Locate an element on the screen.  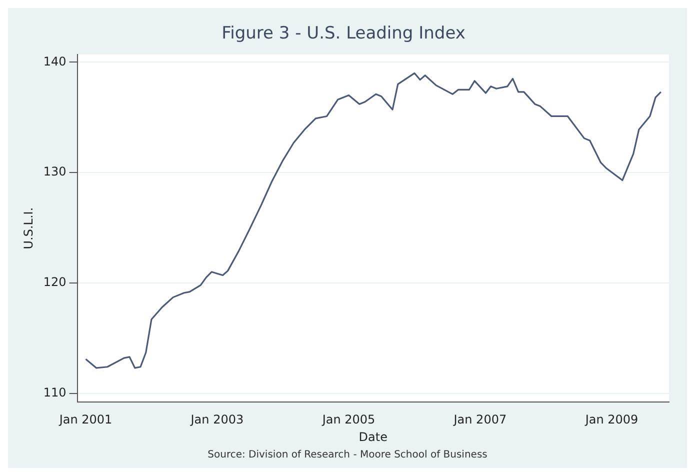
x-tick-label: Jan 2003 is located at coordinates (217, 419).